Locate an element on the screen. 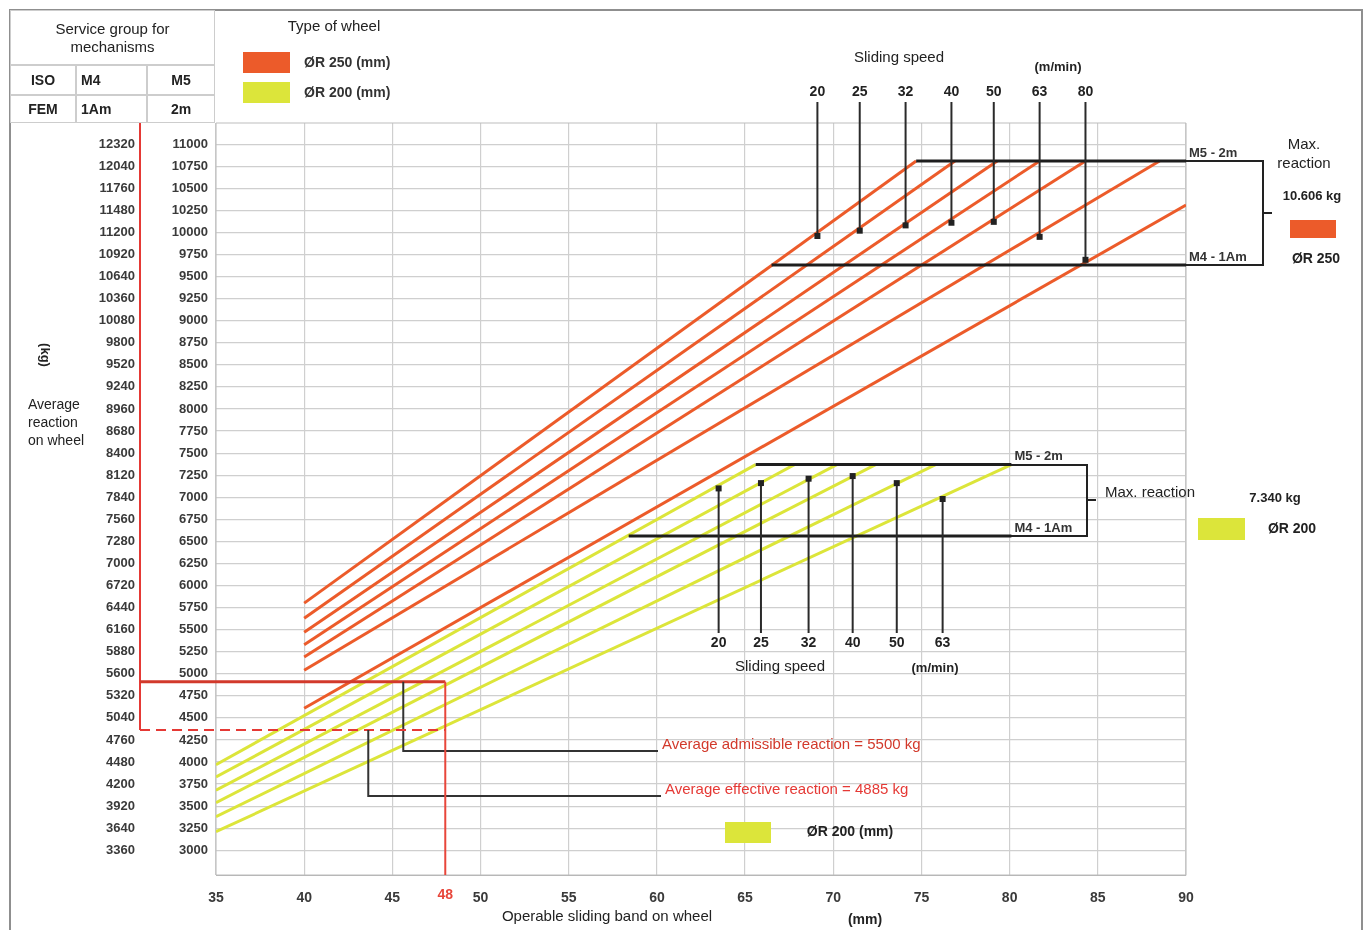  y-tick-label: 4000 is located at coordinates (193, 761).